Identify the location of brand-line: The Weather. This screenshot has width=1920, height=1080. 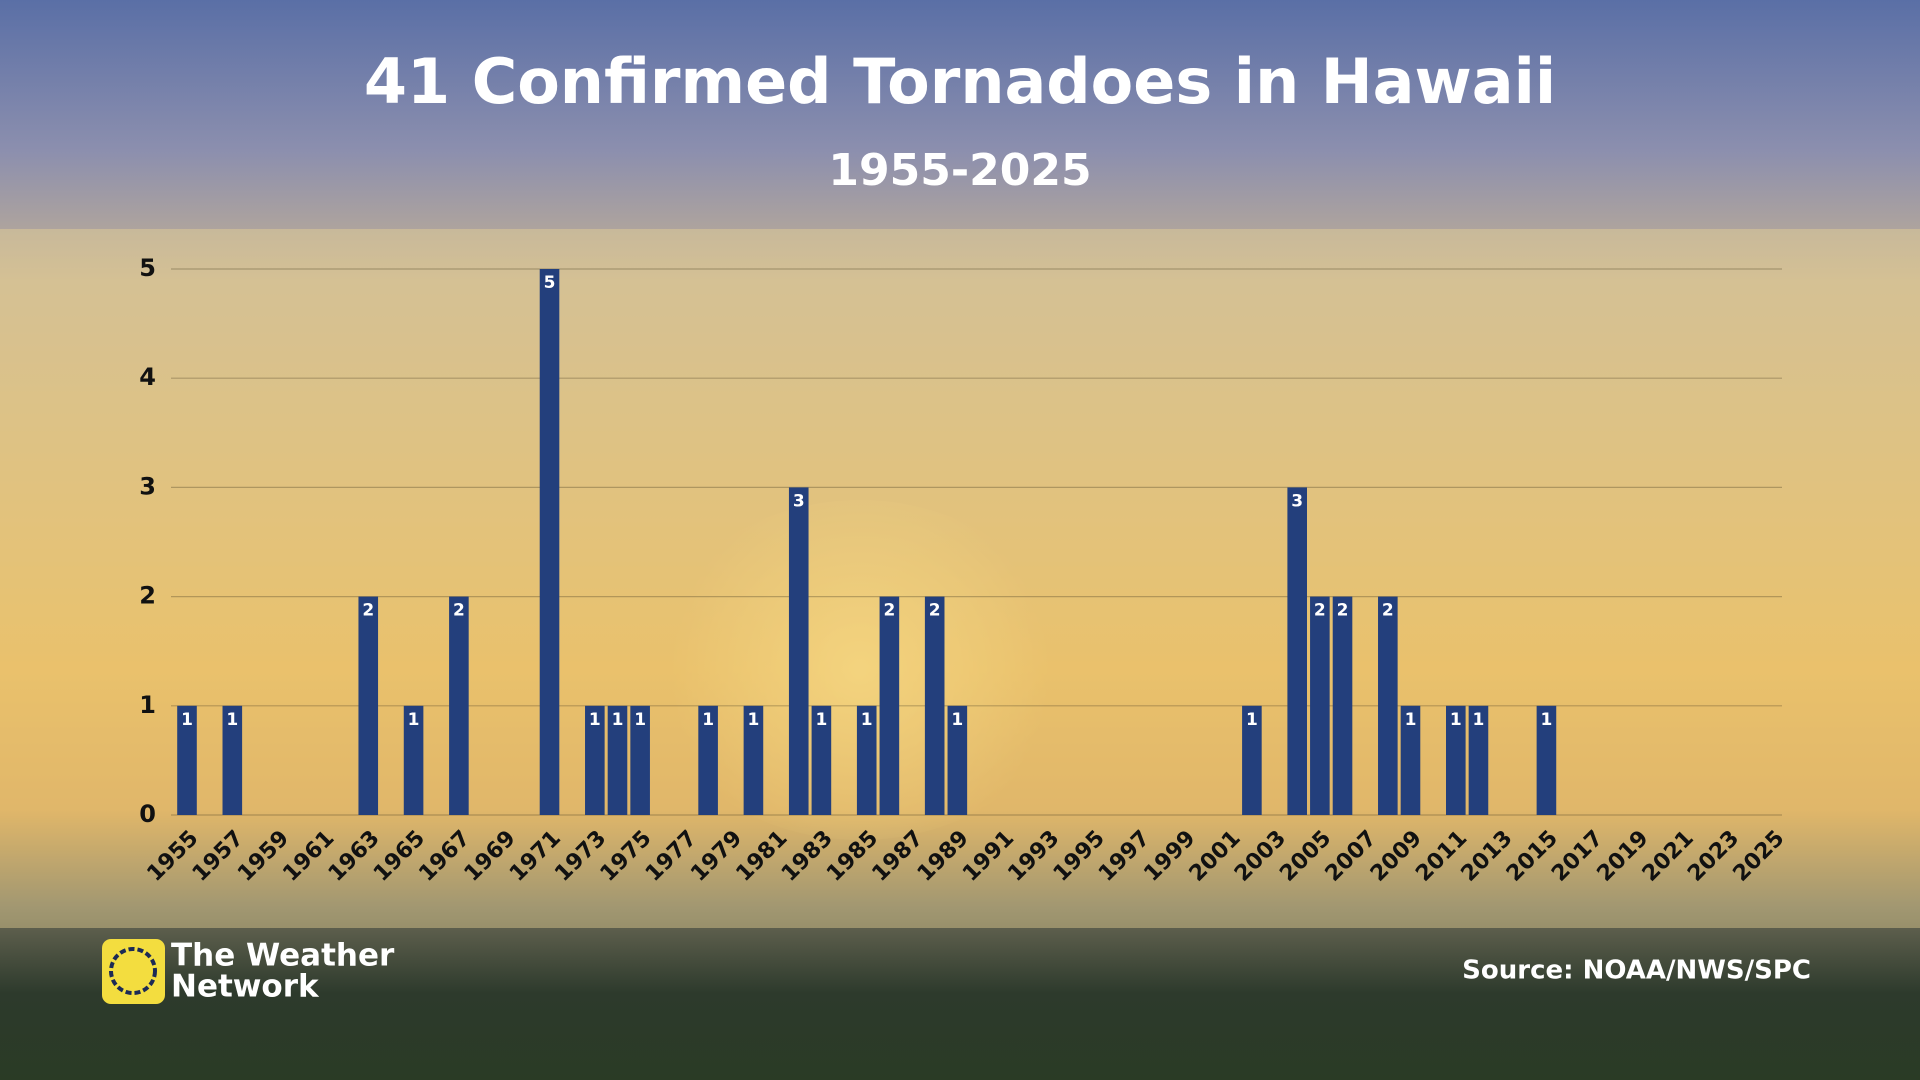
(283, 956).